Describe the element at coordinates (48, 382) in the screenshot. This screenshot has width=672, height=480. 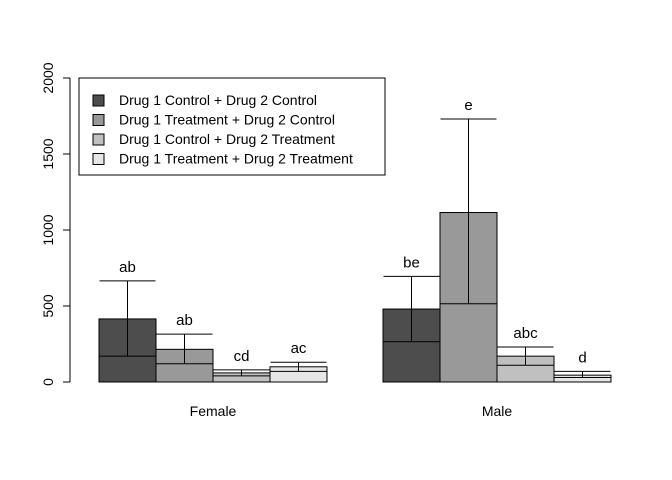
I see `y-tick-label: 0` at that location.